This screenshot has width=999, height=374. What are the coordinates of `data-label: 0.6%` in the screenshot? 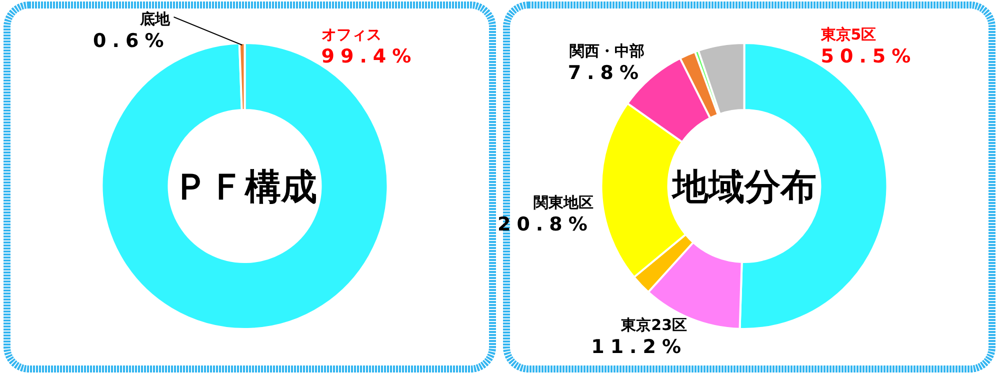 It's located at (131, 41).